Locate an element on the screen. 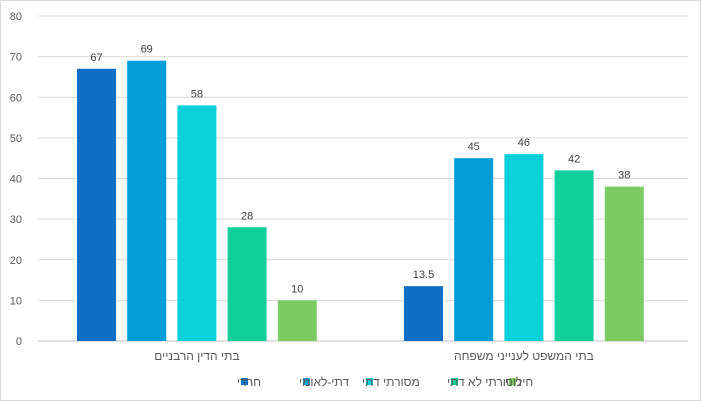 The width and height of the screenshot is (701, 401). legend-label: מסורתי לא דתי is located at coordinates (484, 382).